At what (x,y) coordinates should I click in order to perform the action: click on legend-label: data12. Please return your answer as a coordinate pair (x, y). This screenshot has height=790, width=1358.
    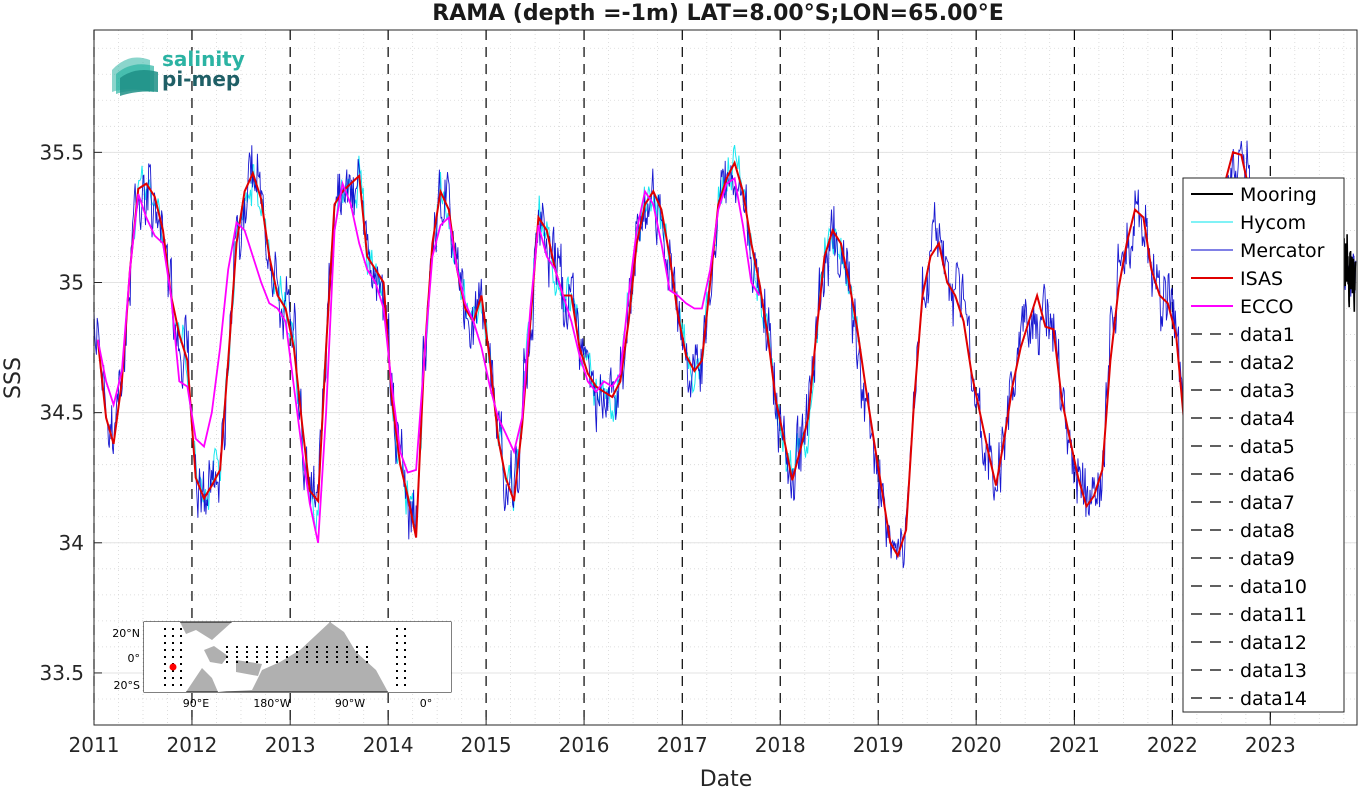
    Looking at the image, I should click on (1273, 643).